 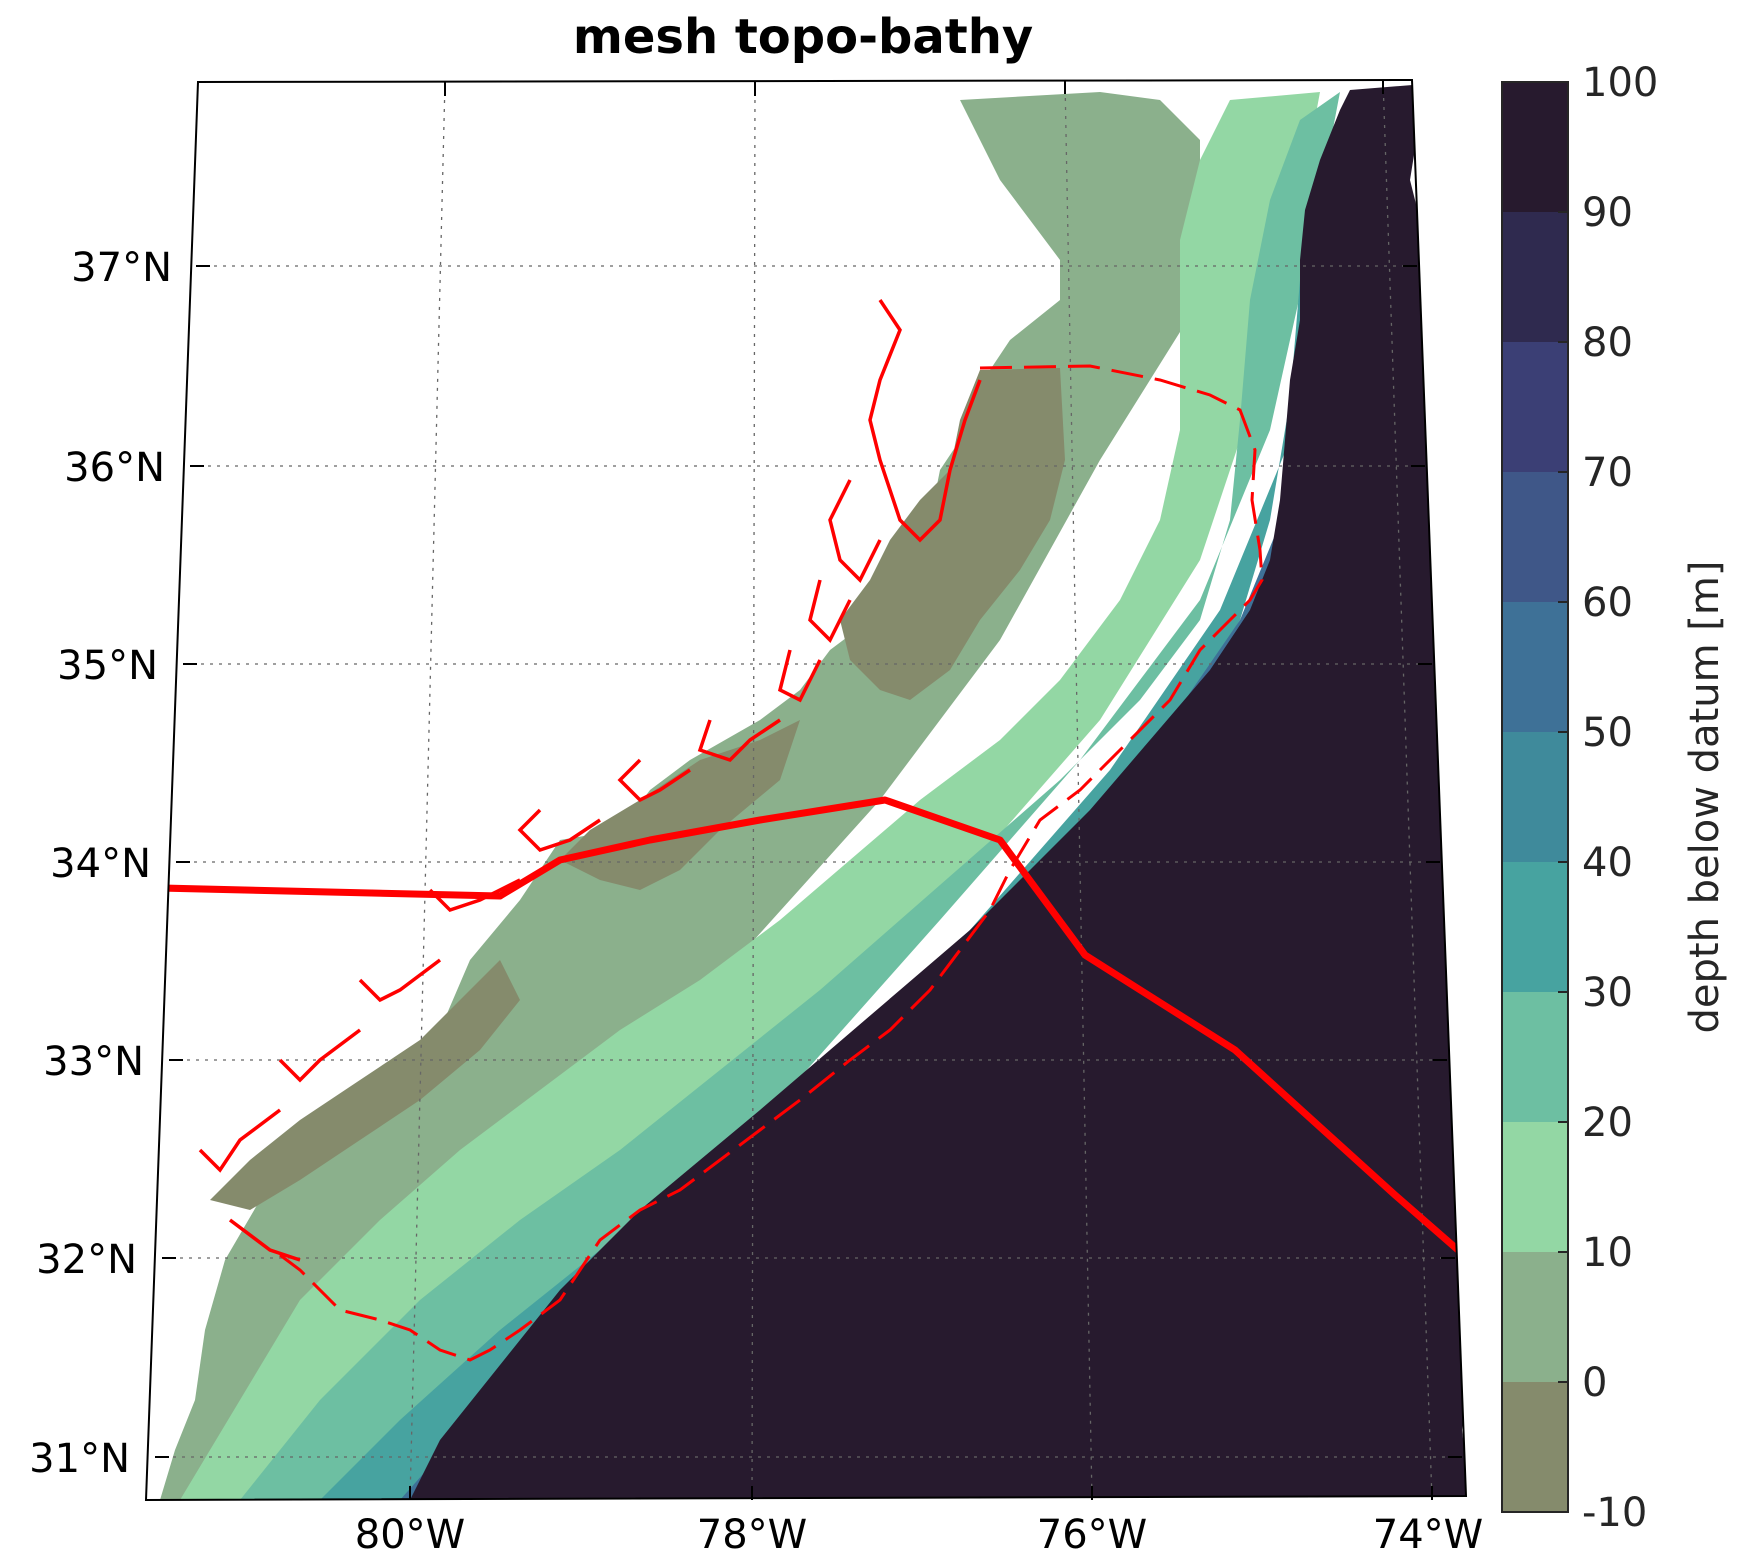 I want to click on colorbar-tick-label: 100, so click(x=1620, y=83).